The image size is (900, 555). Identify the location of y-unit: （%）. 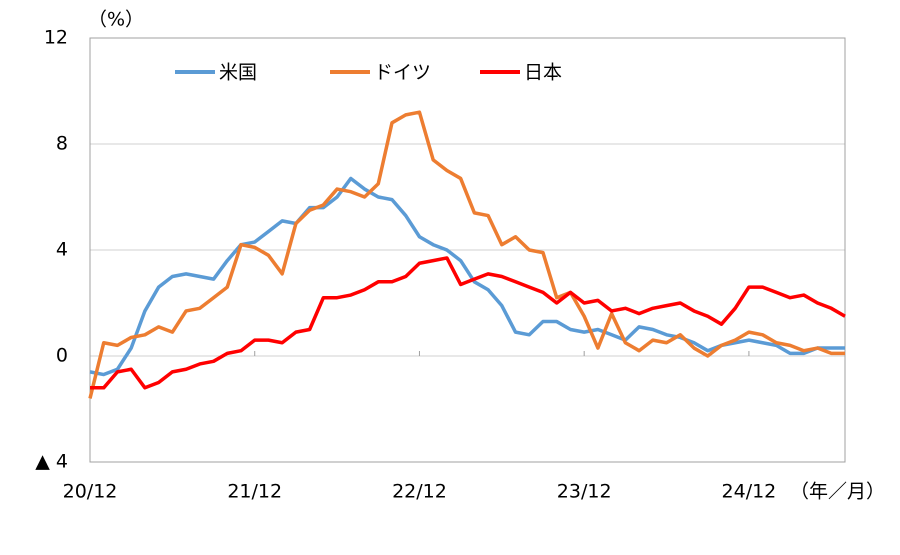
(116, 20).